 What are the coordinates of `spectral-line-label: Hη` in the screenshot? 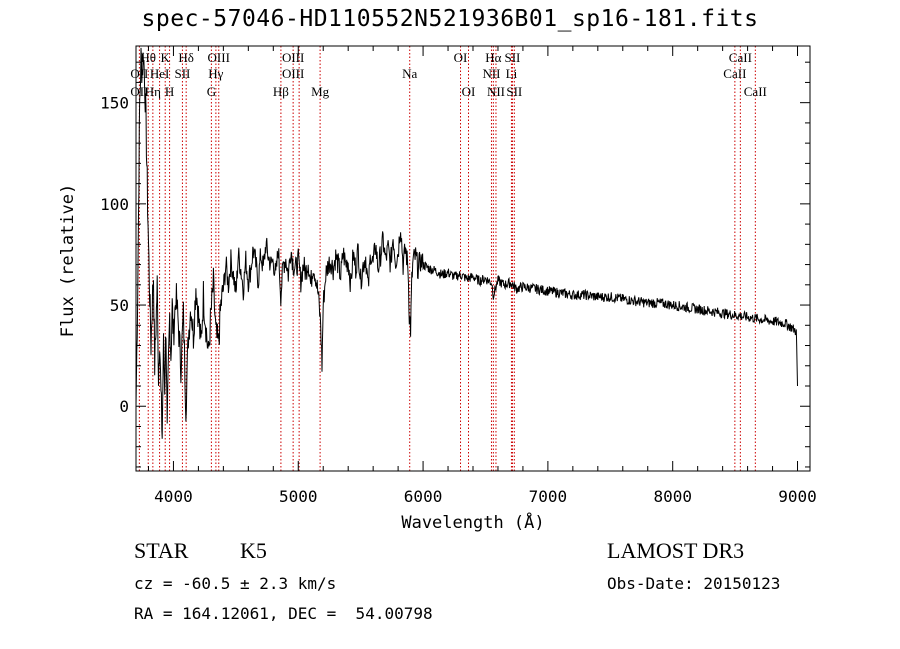 It's located at (153, 91).